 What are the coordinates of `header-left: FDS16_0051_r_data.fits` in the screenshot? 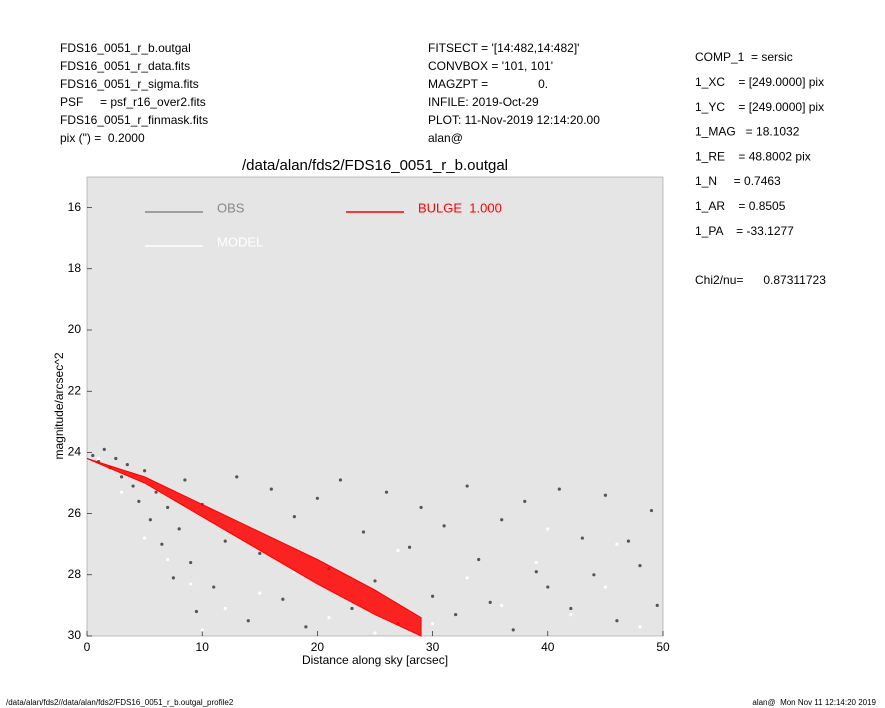 It's located at (125, 66).